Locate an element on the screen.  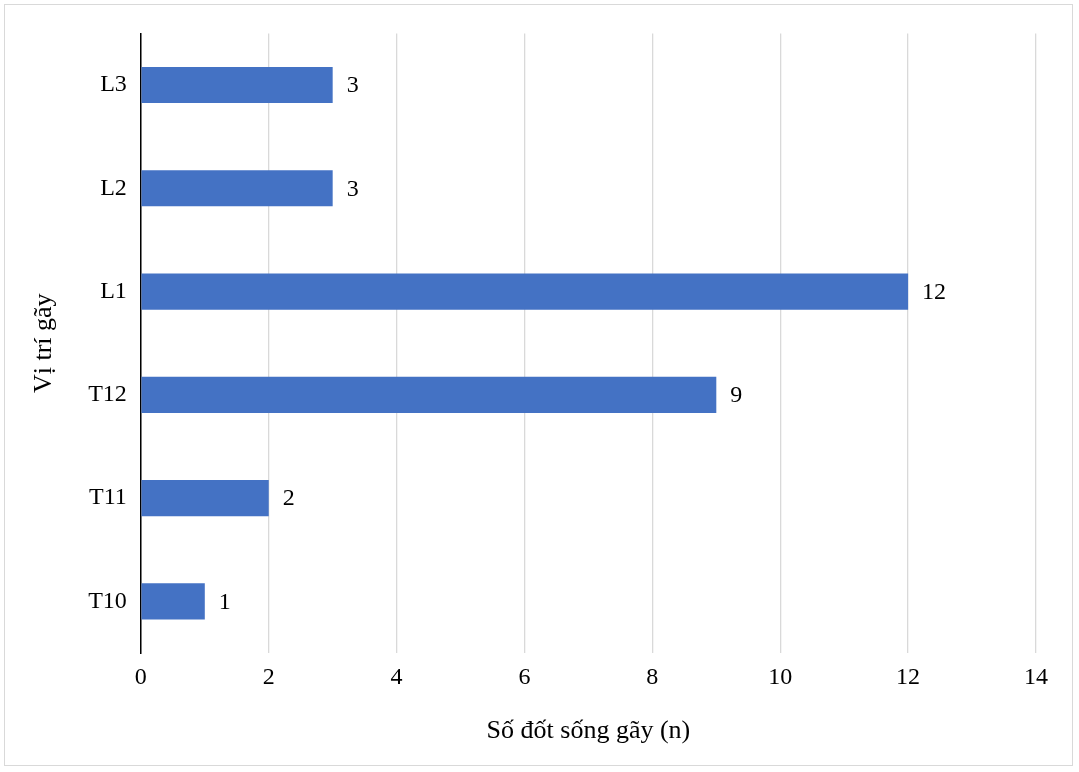
x-tick-label: 14 is located at coordinates (1036, 675).